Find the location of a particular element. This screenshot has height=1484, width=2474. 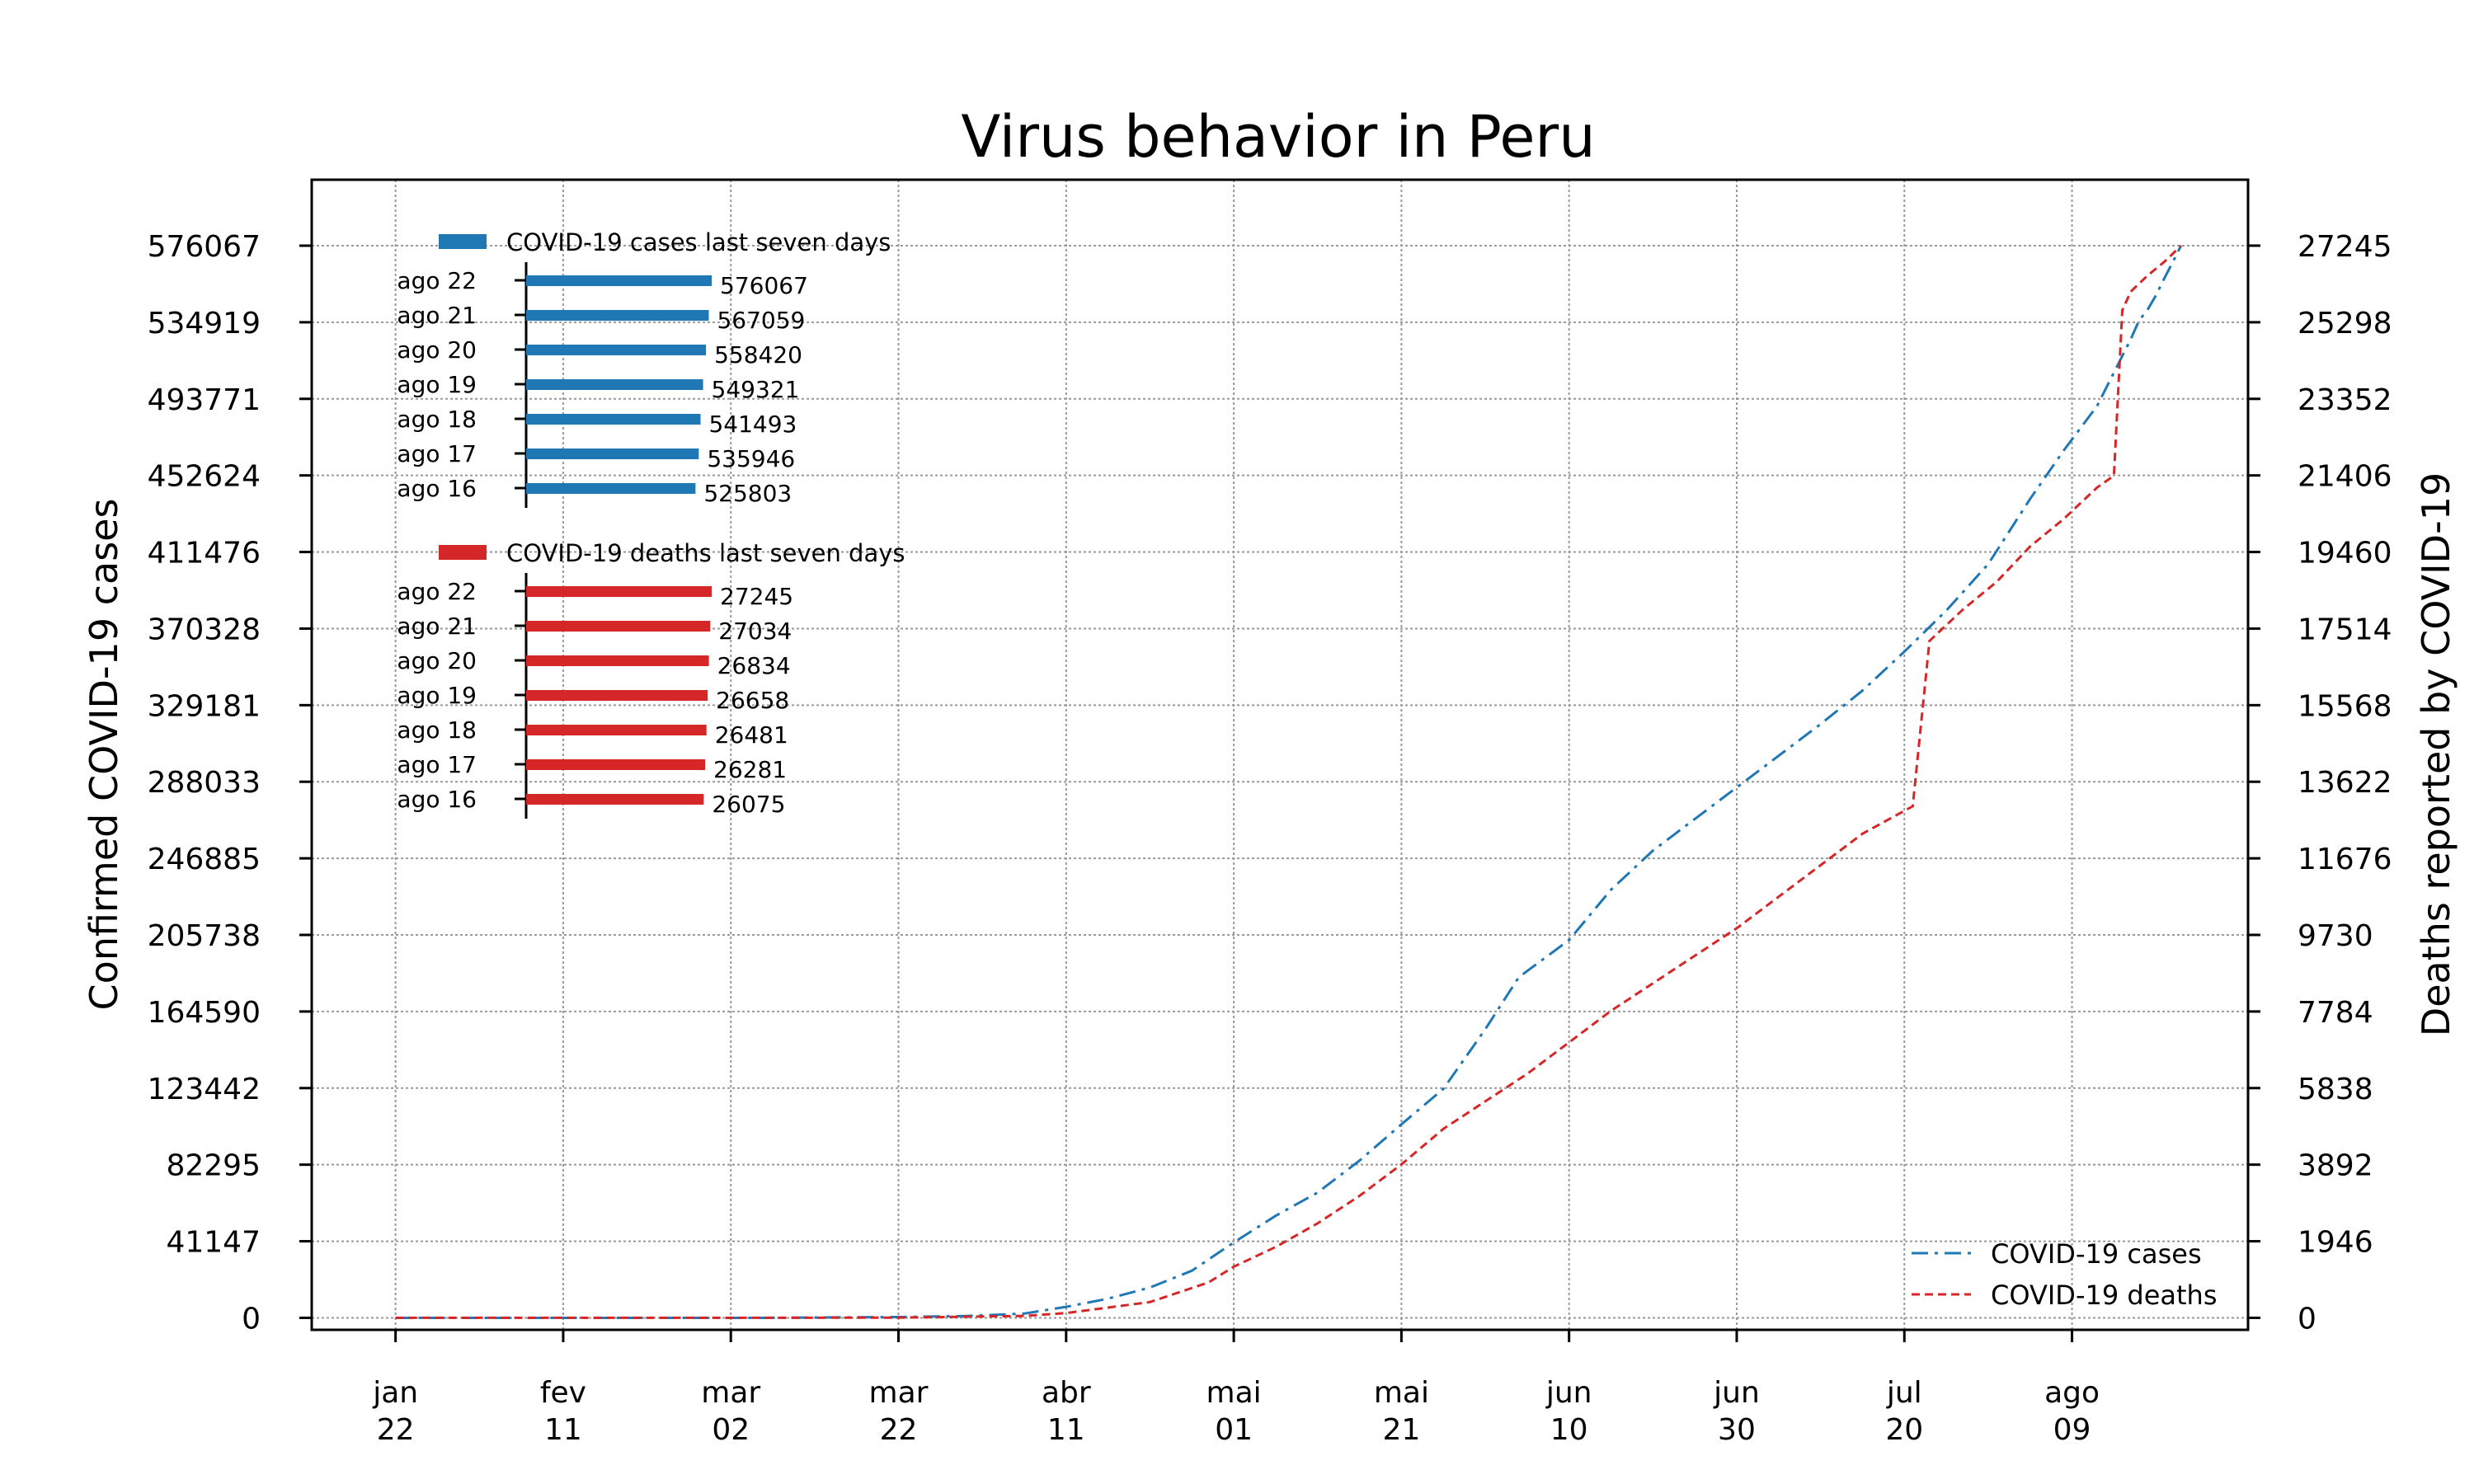

y-tick-label-left: 576067 is located at coordinates (204, 247).